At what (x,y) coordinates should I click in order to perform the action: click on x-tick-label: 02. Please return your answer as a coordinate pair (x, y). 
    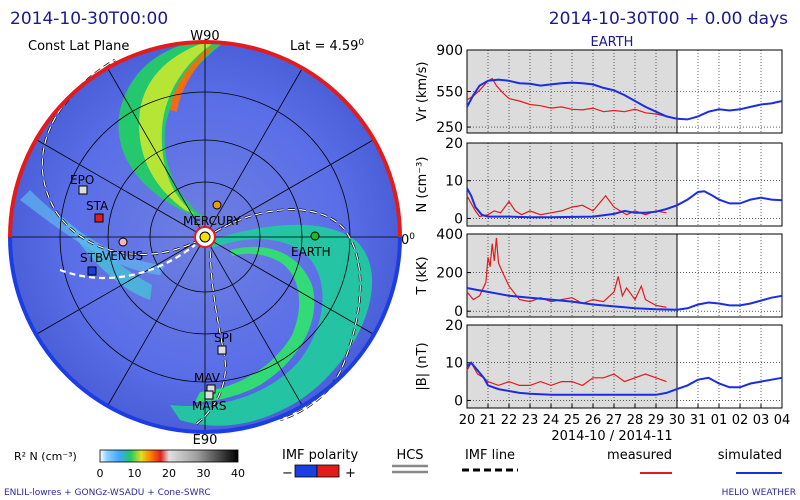
    Looking at the image, I should click on (740, 420).